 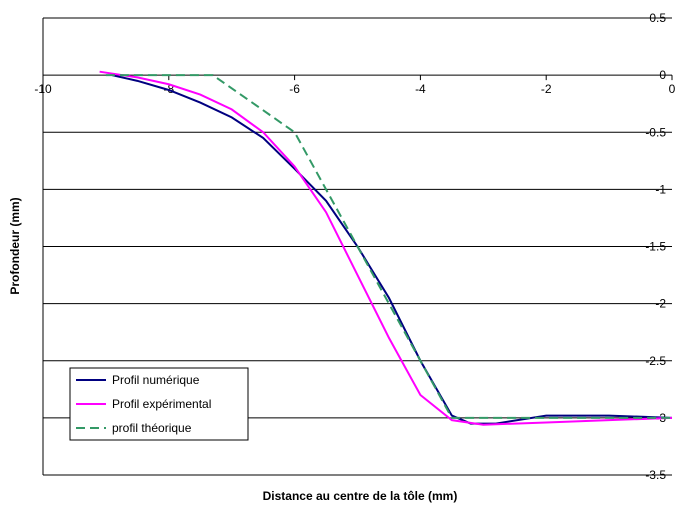 I want to click on y-tick-label: -0.5, so click(x=655, y=132).